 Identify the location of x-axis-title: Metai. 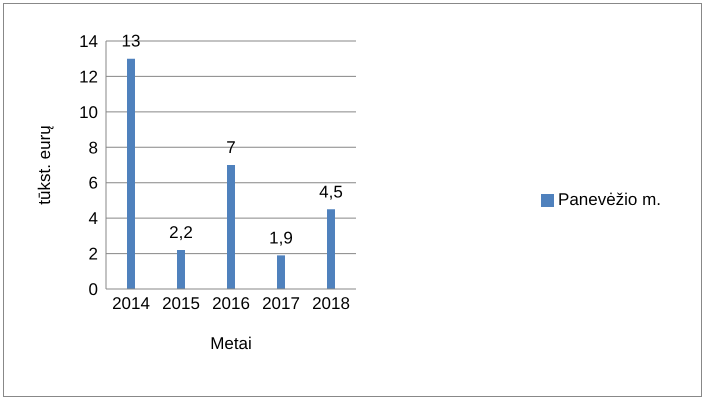
(231, 343).